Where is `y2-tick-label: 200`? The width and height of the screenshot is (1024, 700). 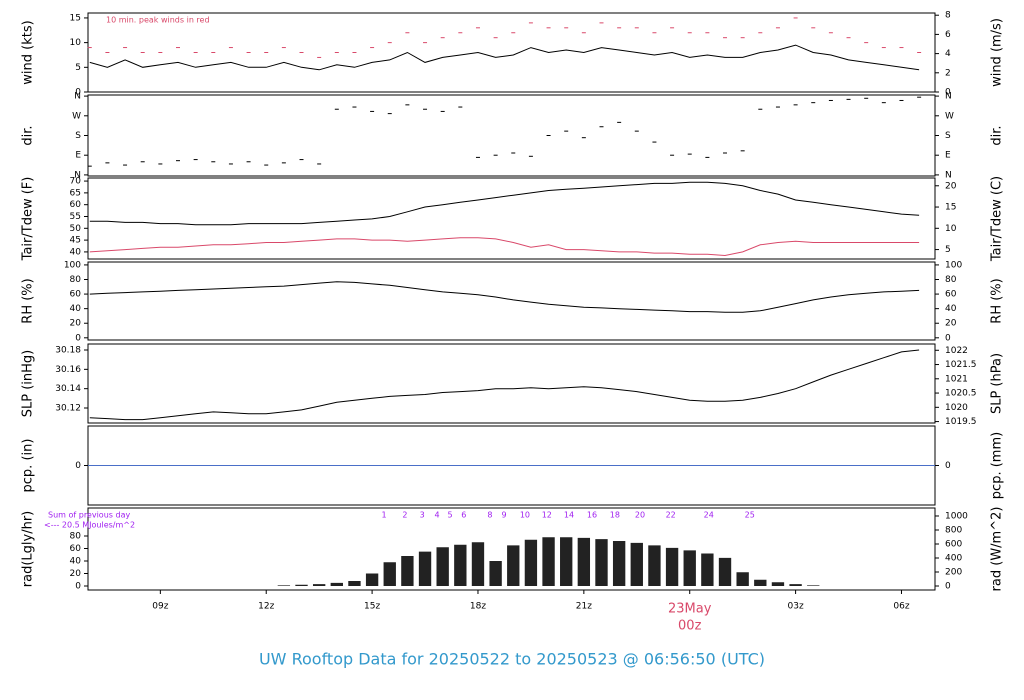
y2-tick-label: 200 is located at coordinates (953, 573).